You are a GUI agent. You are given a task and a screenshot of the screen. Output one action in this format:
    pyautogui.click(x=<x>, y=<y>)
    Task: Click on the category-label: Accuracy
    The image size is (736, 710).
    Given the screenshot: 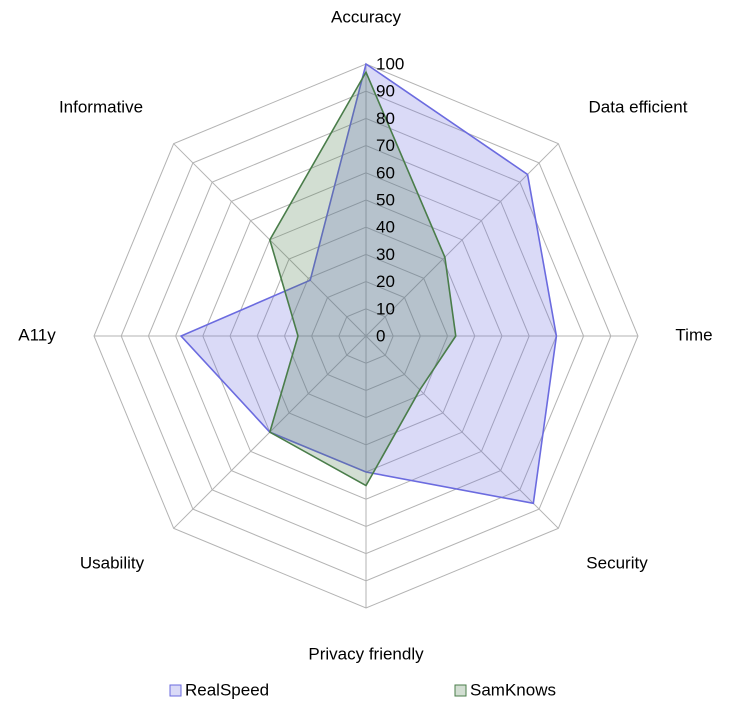 What is the action you would take?
    pyautogui.click(x=366, y=16)
    